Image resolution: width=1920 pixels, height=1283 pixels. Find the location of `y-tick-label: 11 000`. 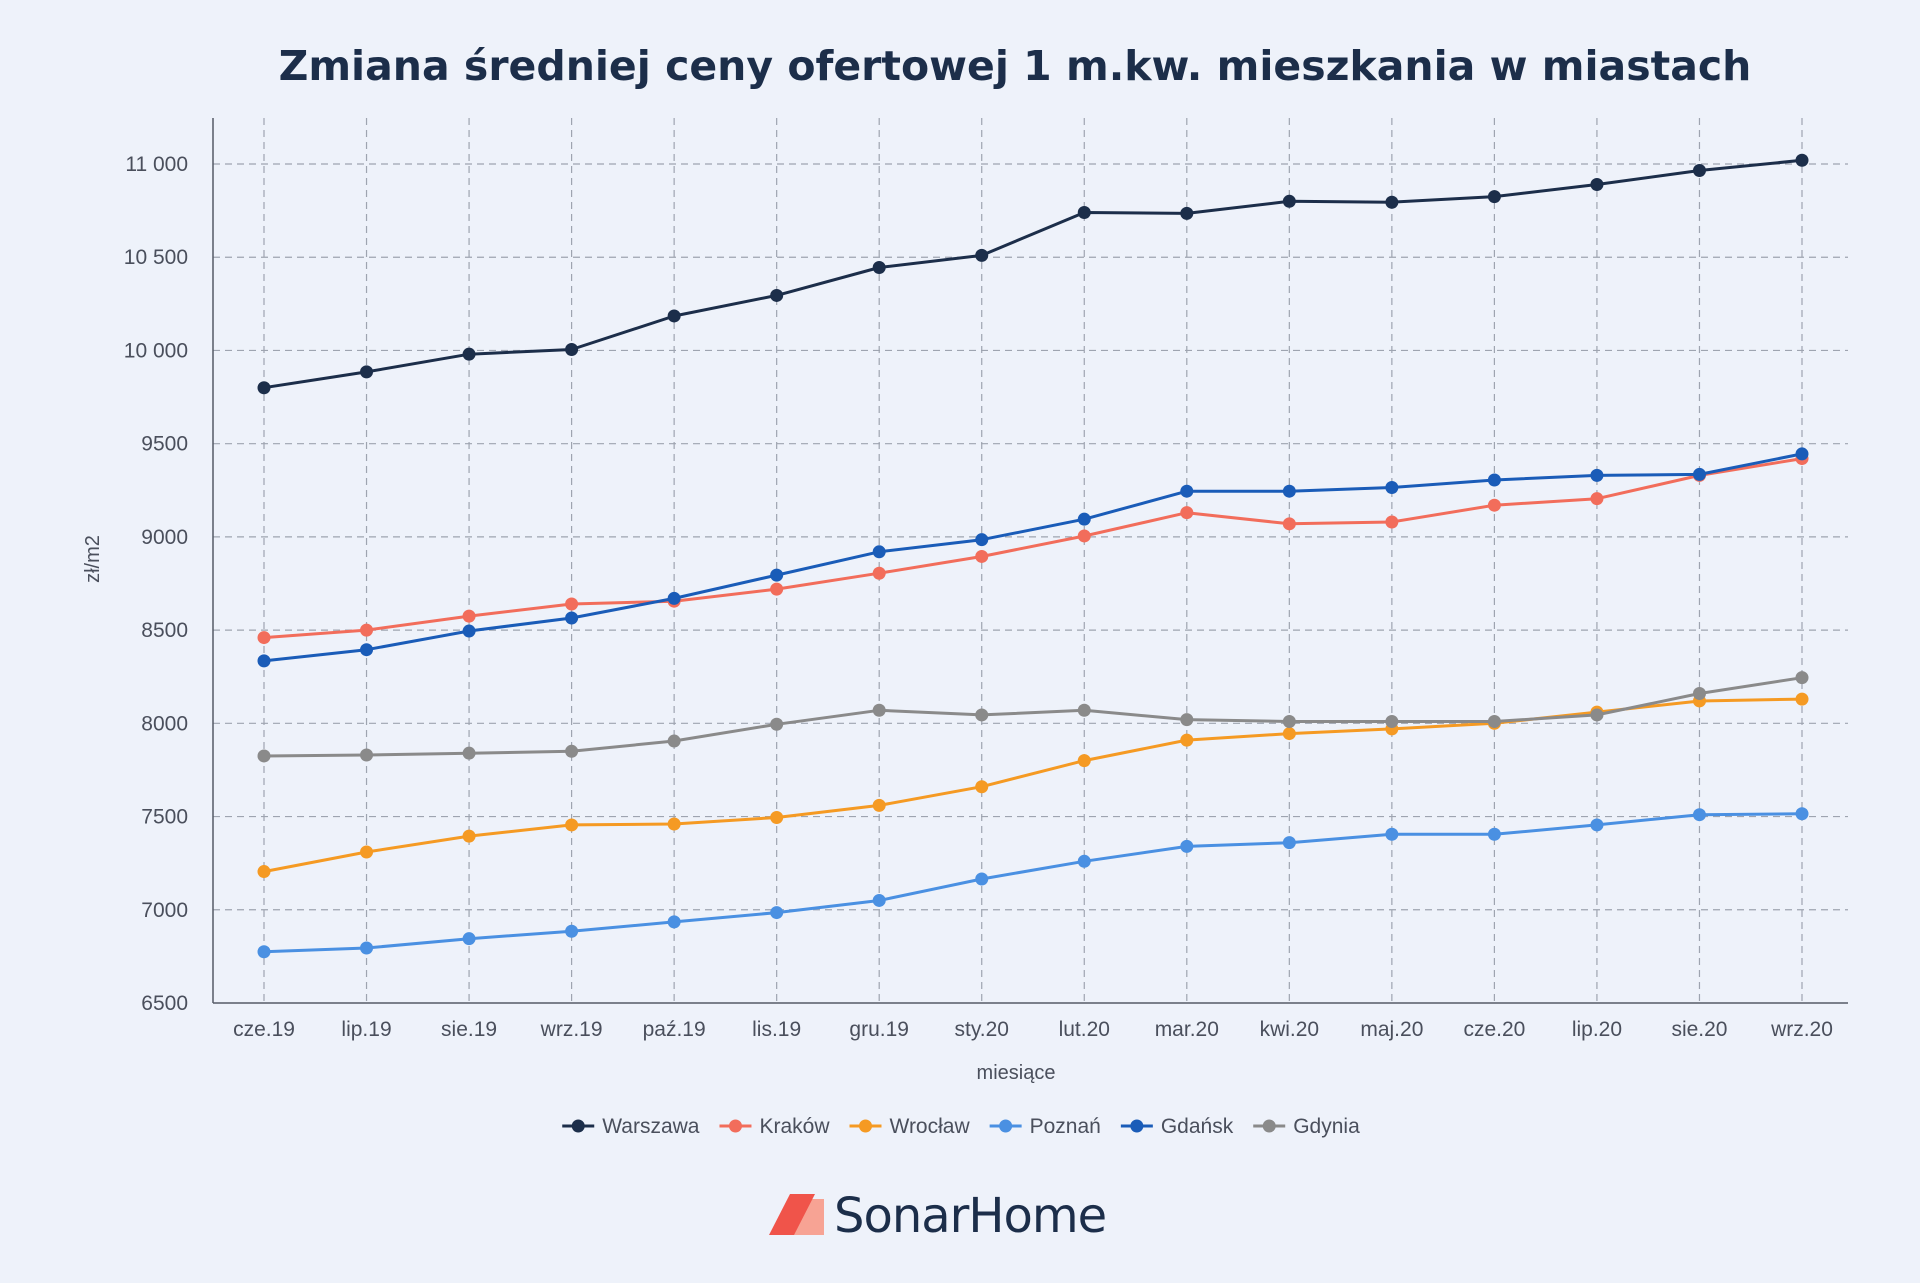

y-tick-label: 11 000 is located at coordinates (156, 164).